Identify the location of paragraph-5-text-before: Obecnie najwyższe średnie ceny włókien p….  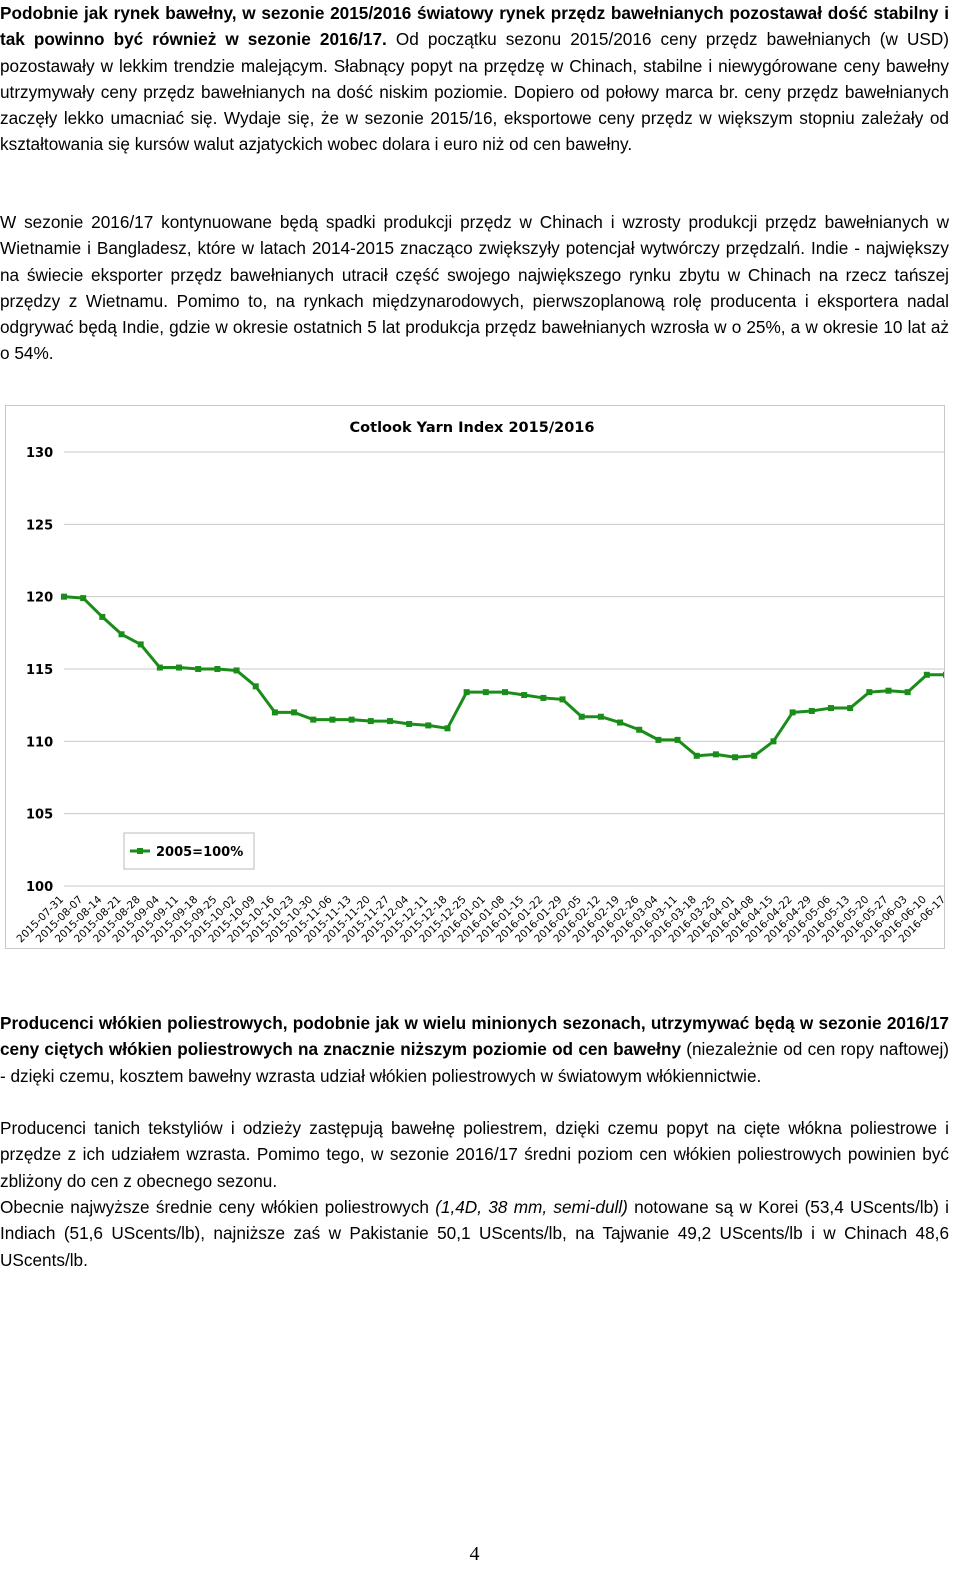
(218, 1207).